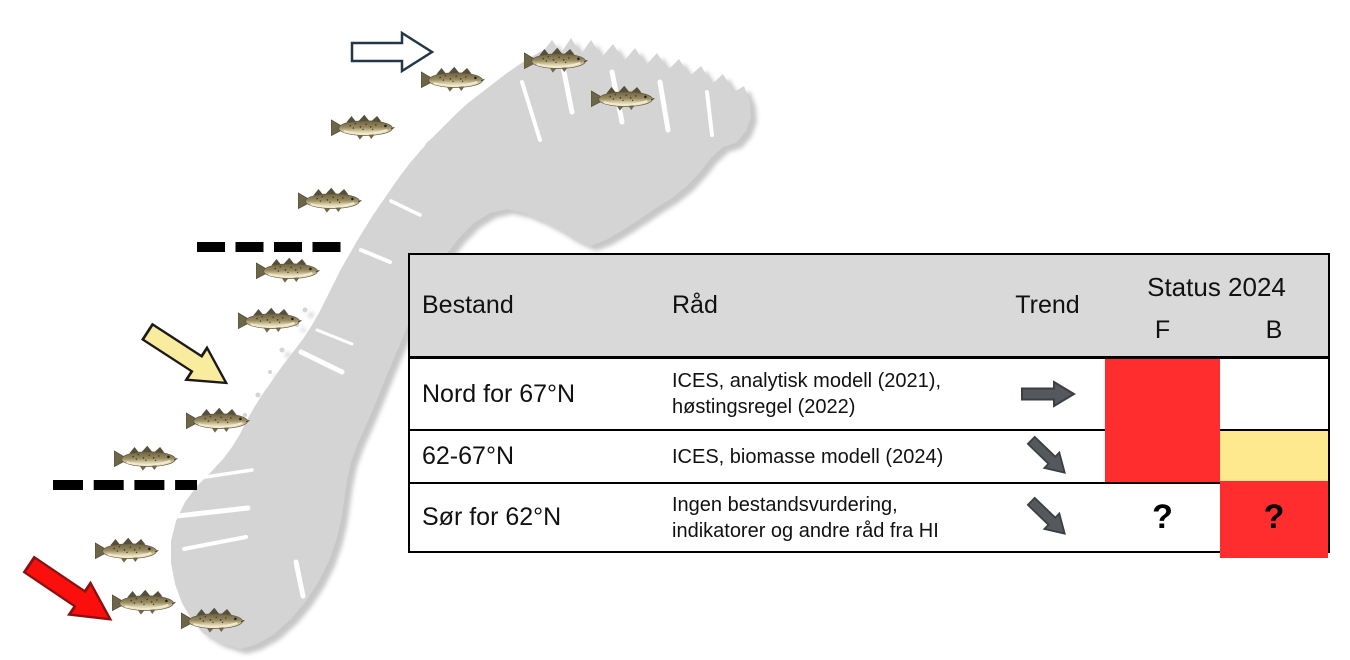  I want to click on status-f-label: ?, so click(1162, 517).